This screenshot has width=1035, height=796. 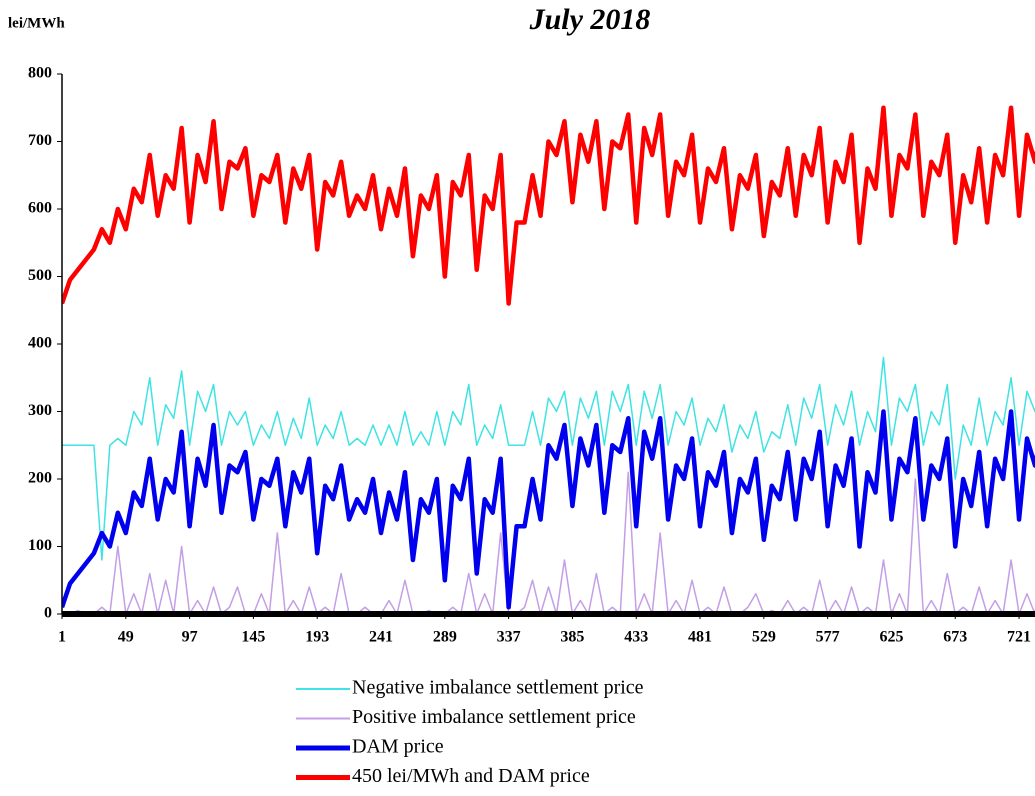 I want to click on x-tick-label: 193, so click(x=317, y=637).